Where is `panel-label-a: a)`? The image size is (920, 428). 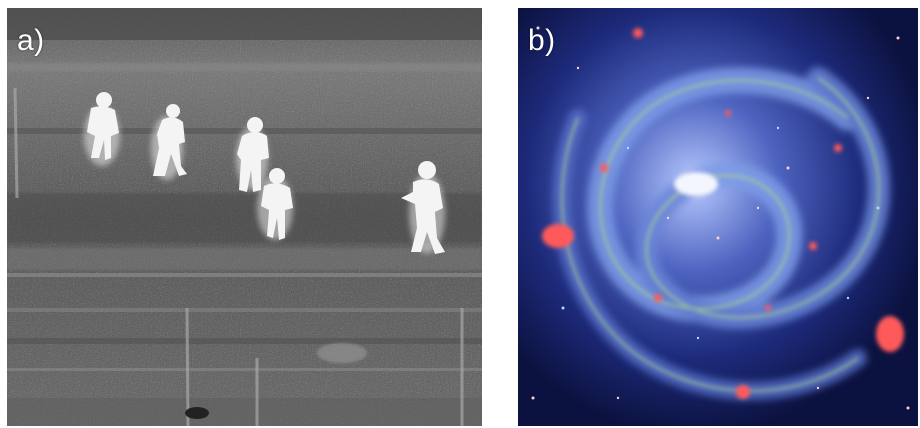 panel-label-a: a) is located at coordinates (31, 40).